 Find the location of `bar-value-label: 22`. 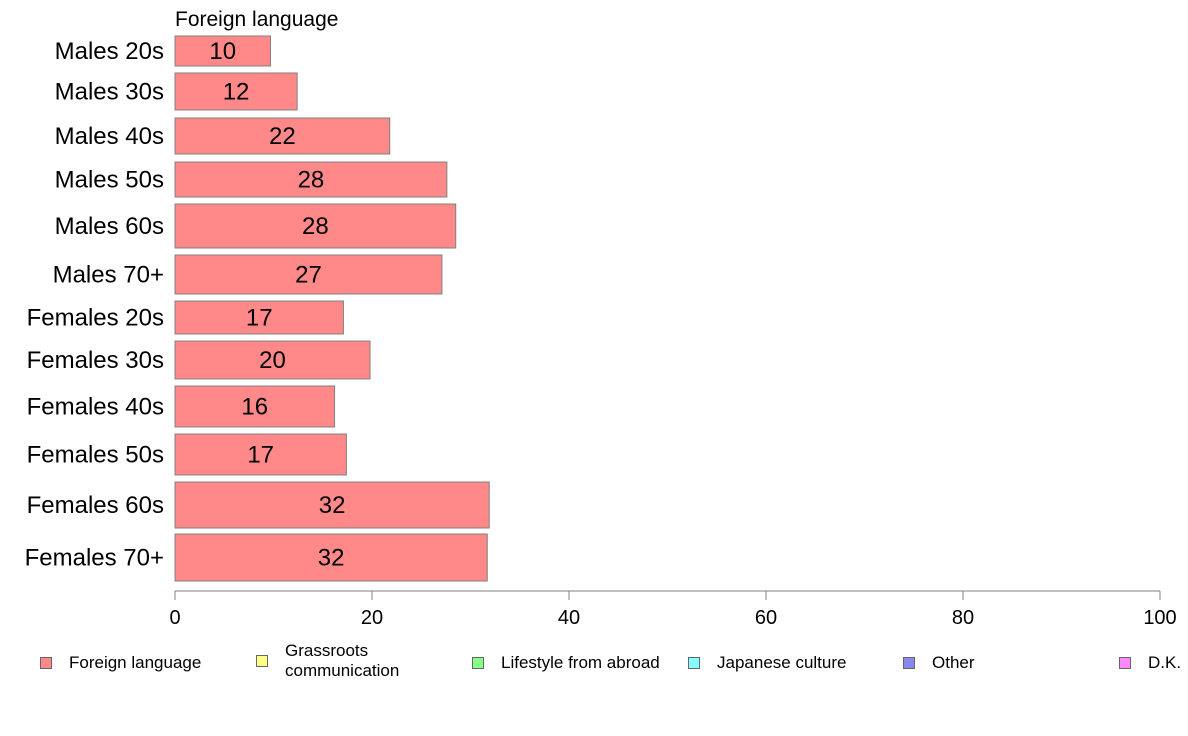

bar-value-label: 22 is located at coordinates (282, 136).